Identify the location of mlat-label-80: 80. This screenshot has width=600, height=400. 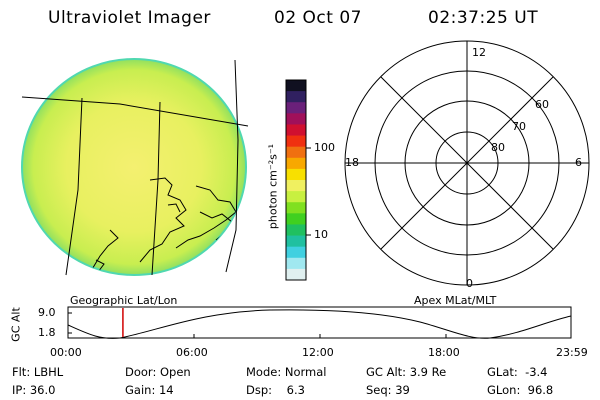
(498, 147).